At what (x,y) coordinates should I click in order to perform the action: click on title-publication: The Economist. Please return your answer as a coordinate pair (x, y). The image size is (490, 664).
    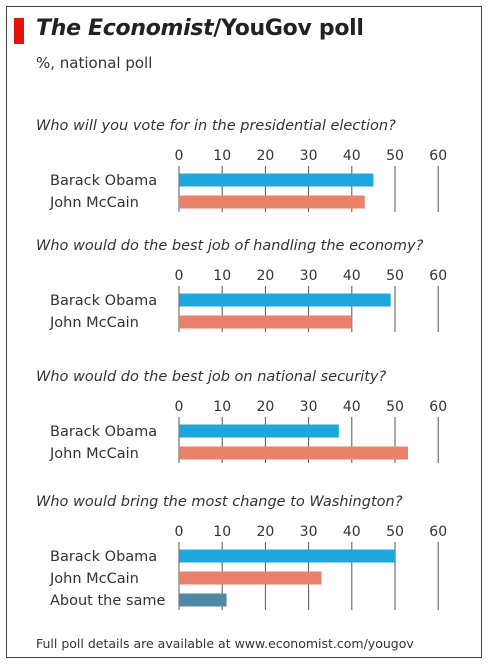
    Looking at the image, I should click on (125, 28).